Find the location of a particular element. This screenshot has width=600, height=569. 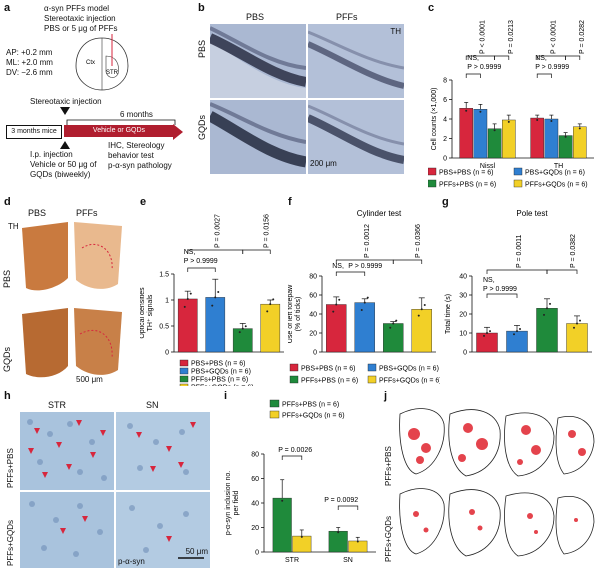

x-tick-label: TH is located at coordinates (558, 166).